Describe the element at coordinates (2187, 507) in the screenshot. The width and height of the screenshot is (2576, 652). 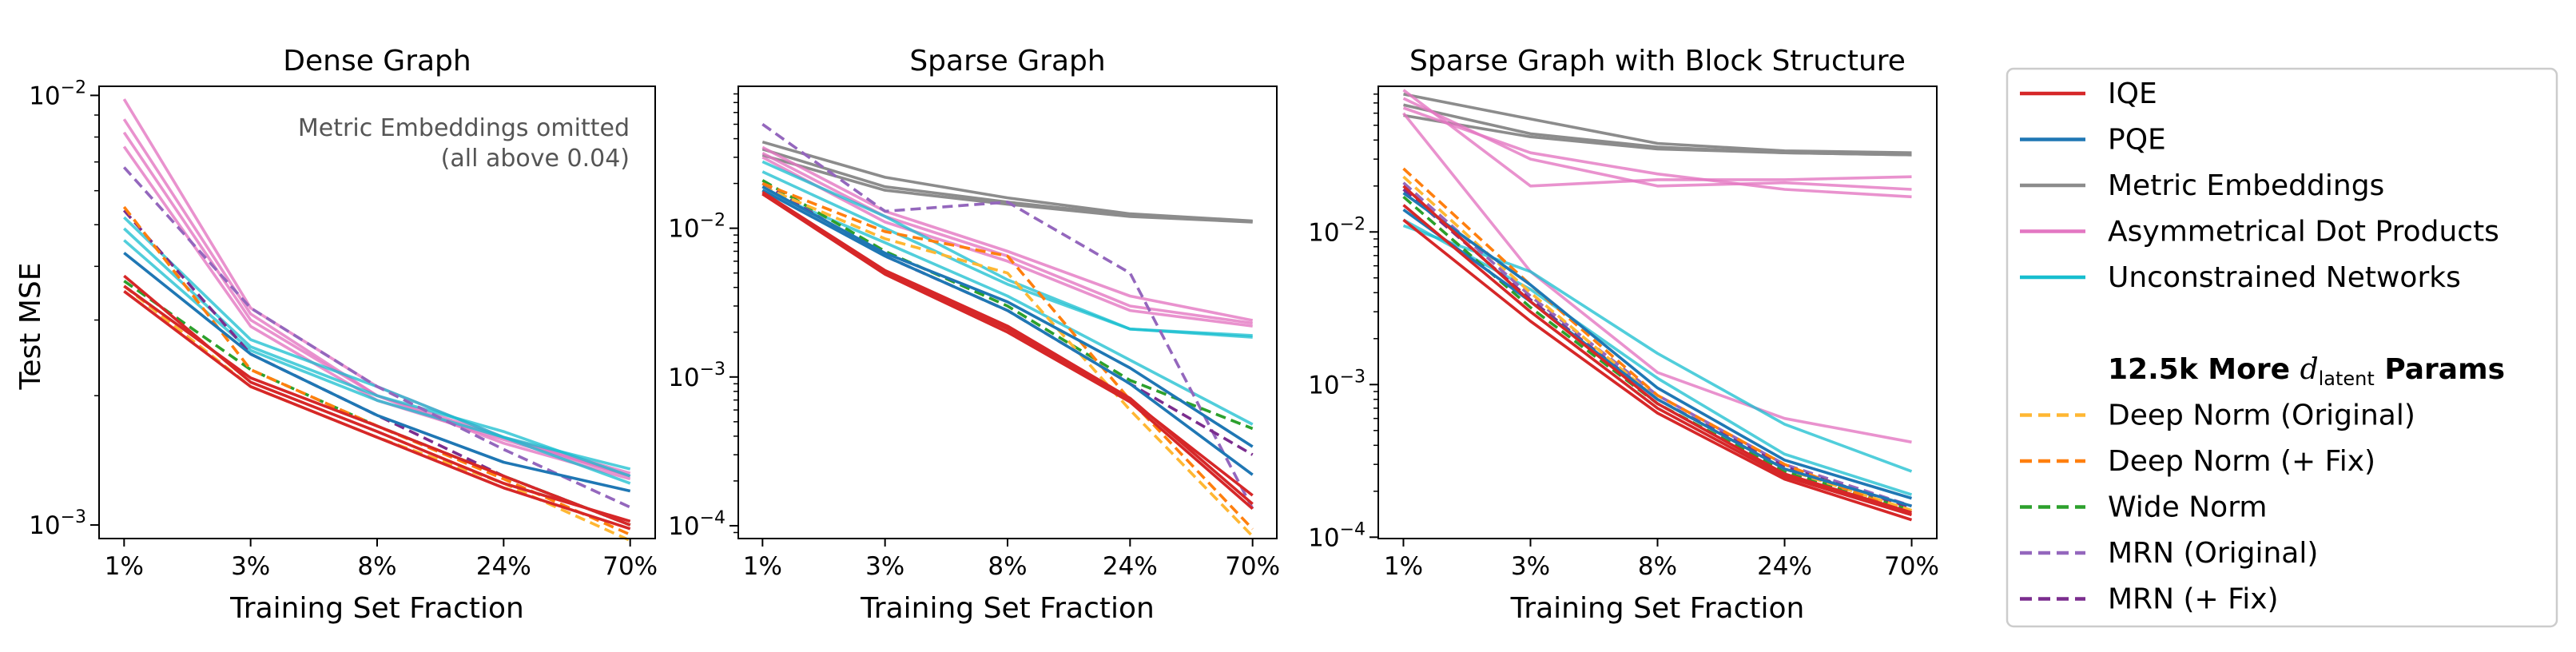
I see `legend-label: Wide Norm` at that location.